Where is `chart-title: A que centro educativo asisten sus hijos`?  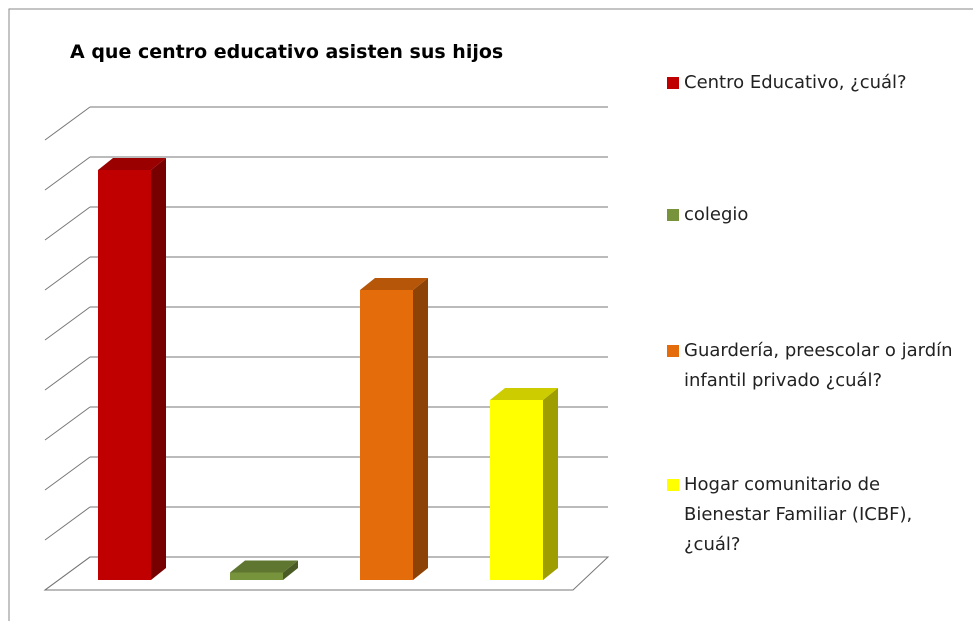 chart-title: A que centro educativo asisten sus hijos is located at coordinates (286, 52).